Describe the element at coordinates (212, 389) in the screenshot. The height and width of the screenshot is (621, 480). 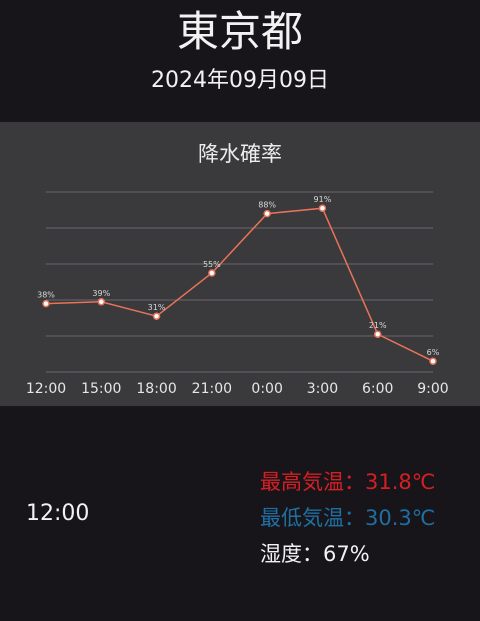
I see `x-tick-label: 21:00` at that location.